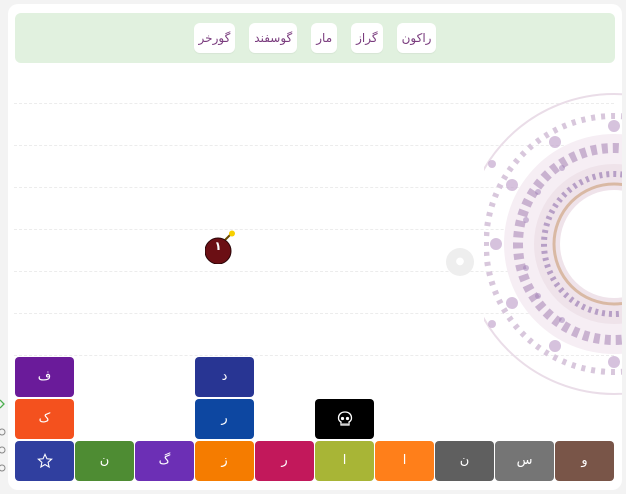 This screenshot has width=626, height=494. Describe the element at coordinates (214, 38) in the screenshot. I see `word-chip-zebra: گورخر` at that location.